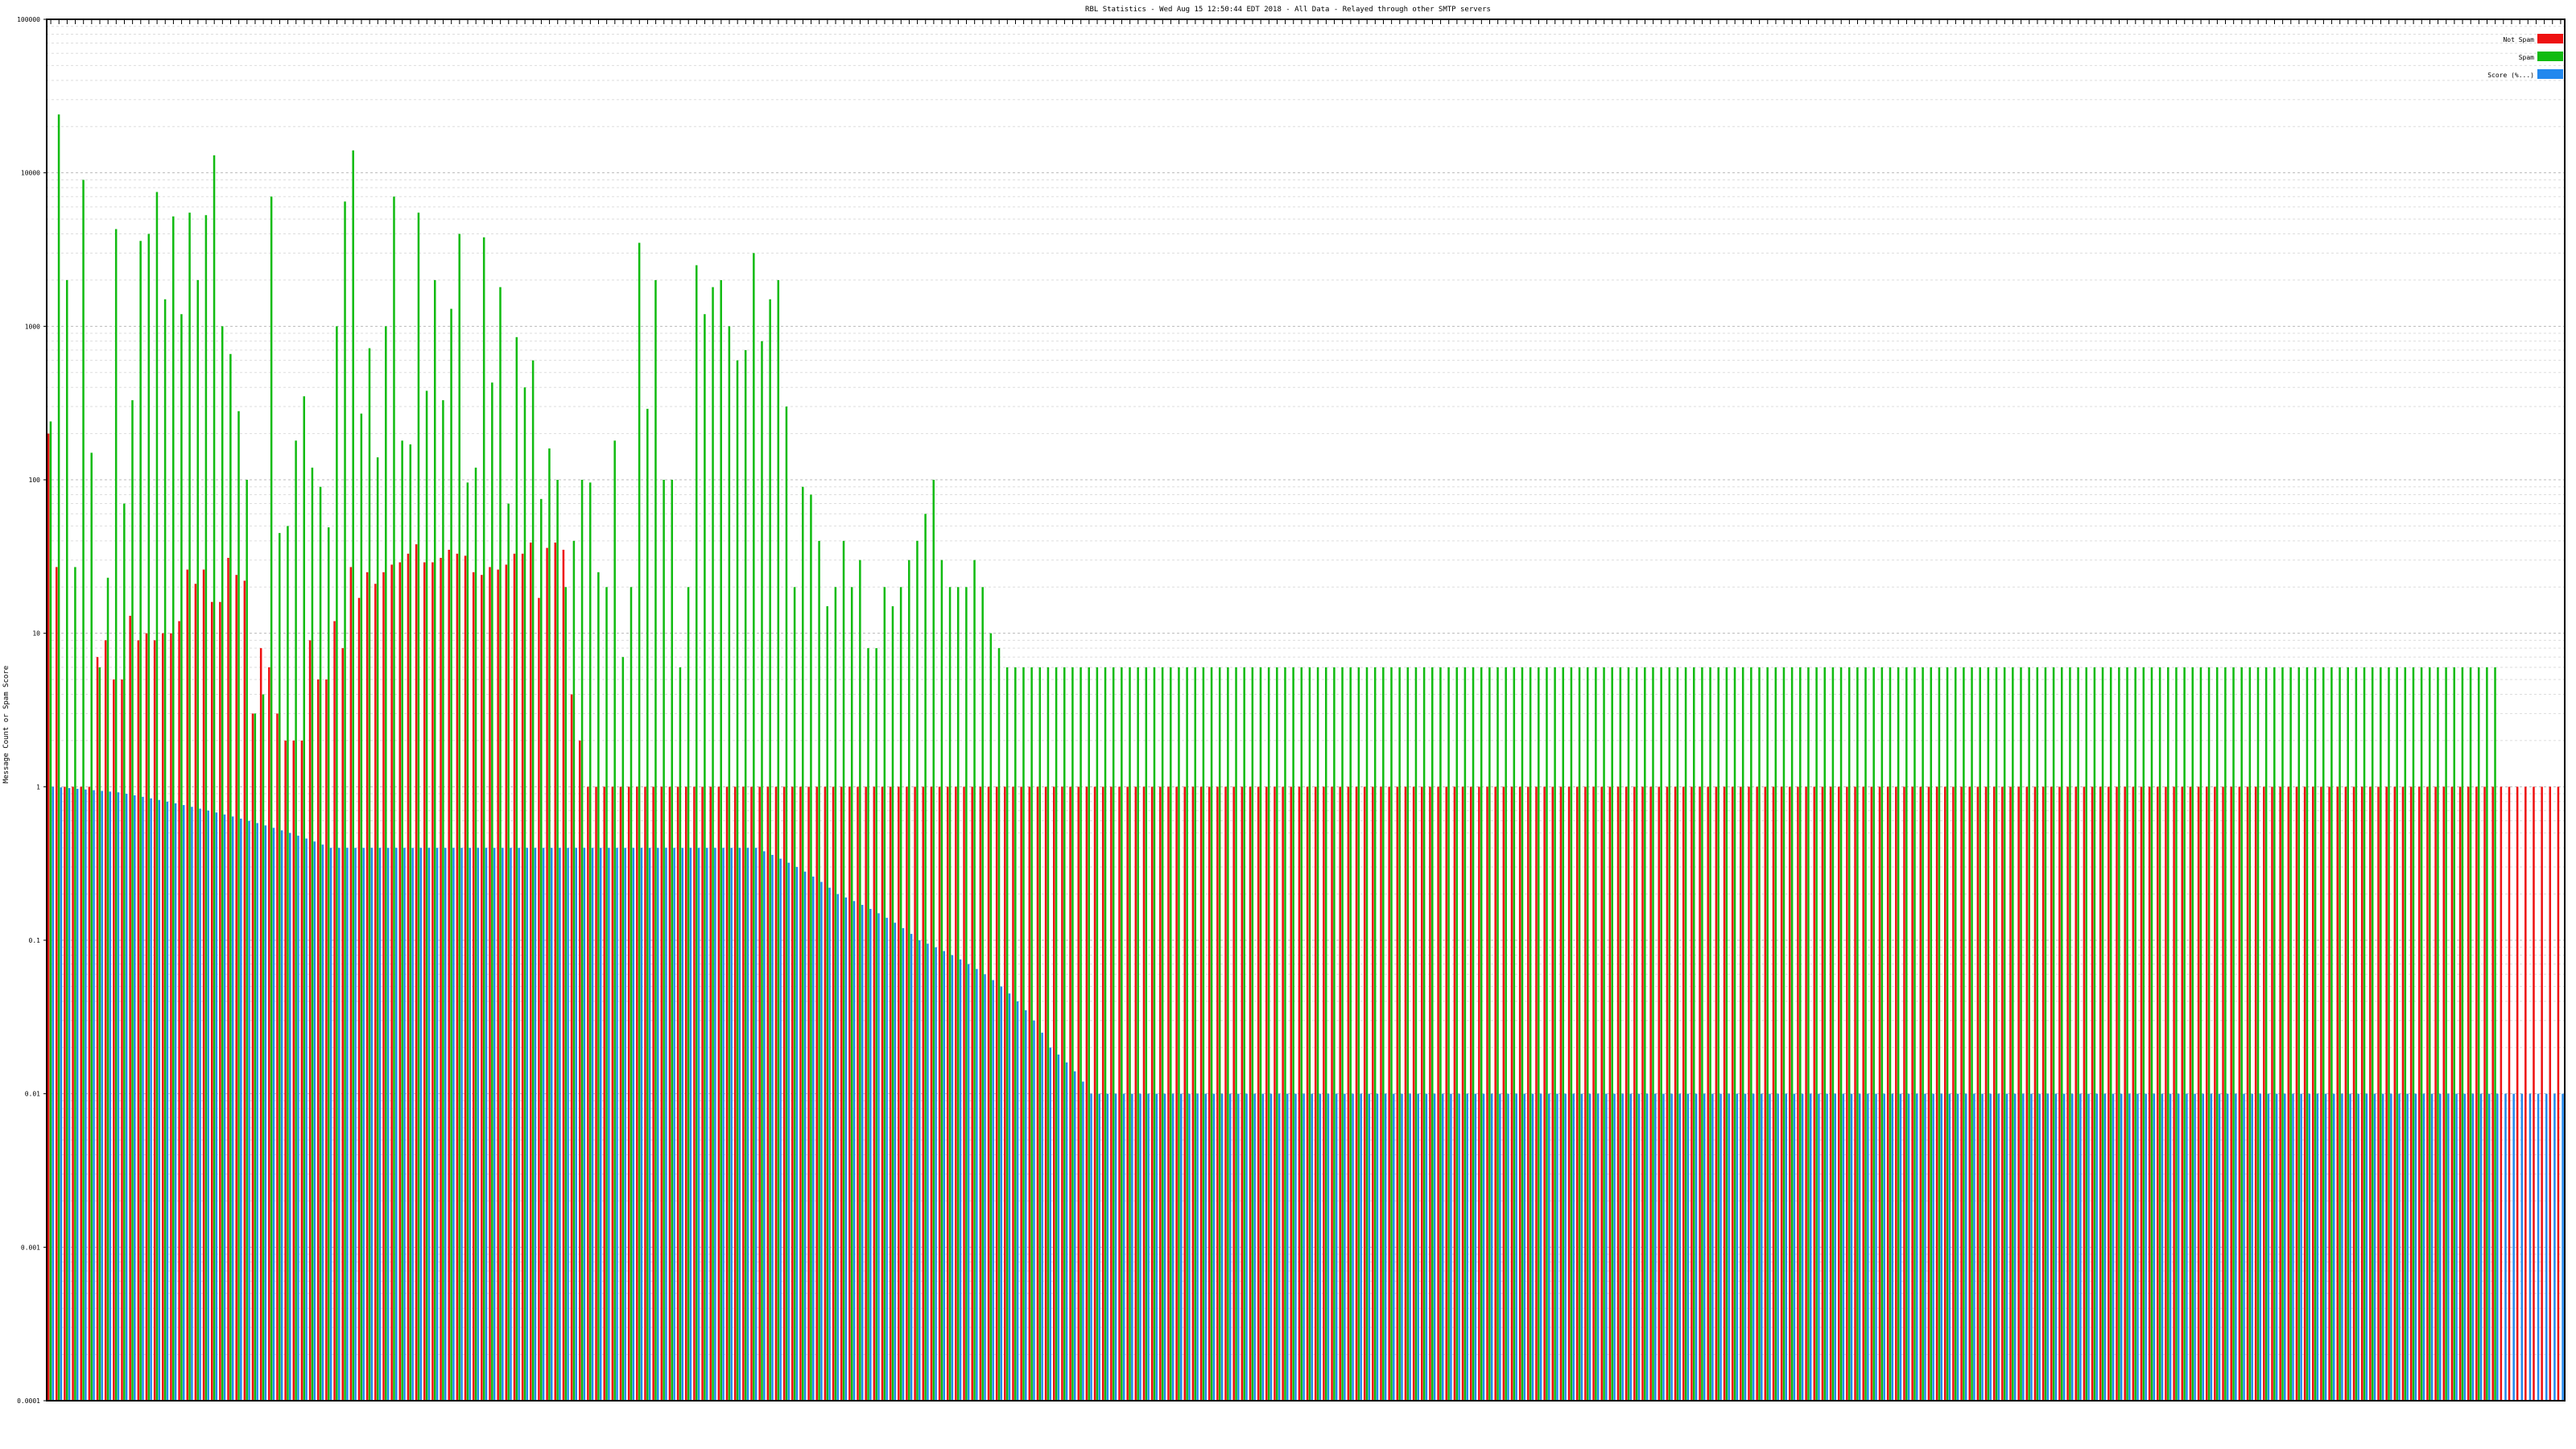  What do you see at coordinates (32, 1094) in the screenshot?
I see `y-tick-label: 0.01` at bounding box center [32, 1094].